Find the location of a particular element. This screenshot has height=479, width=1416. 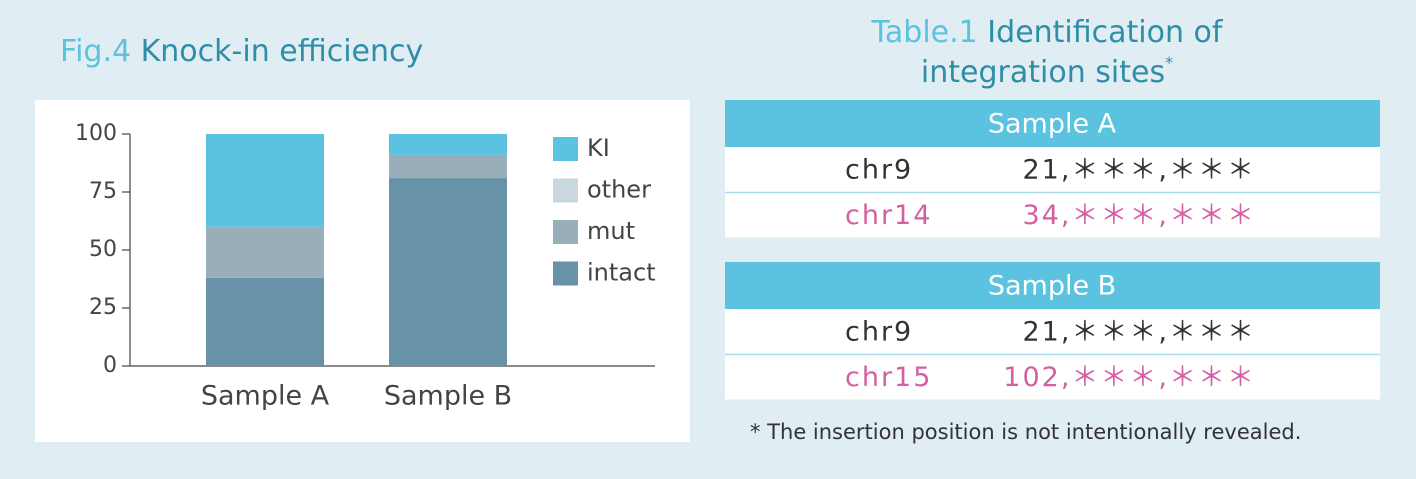

table-cell: 102,＊＊＊,＊＊＊ is located at coordinates (1129, 377).